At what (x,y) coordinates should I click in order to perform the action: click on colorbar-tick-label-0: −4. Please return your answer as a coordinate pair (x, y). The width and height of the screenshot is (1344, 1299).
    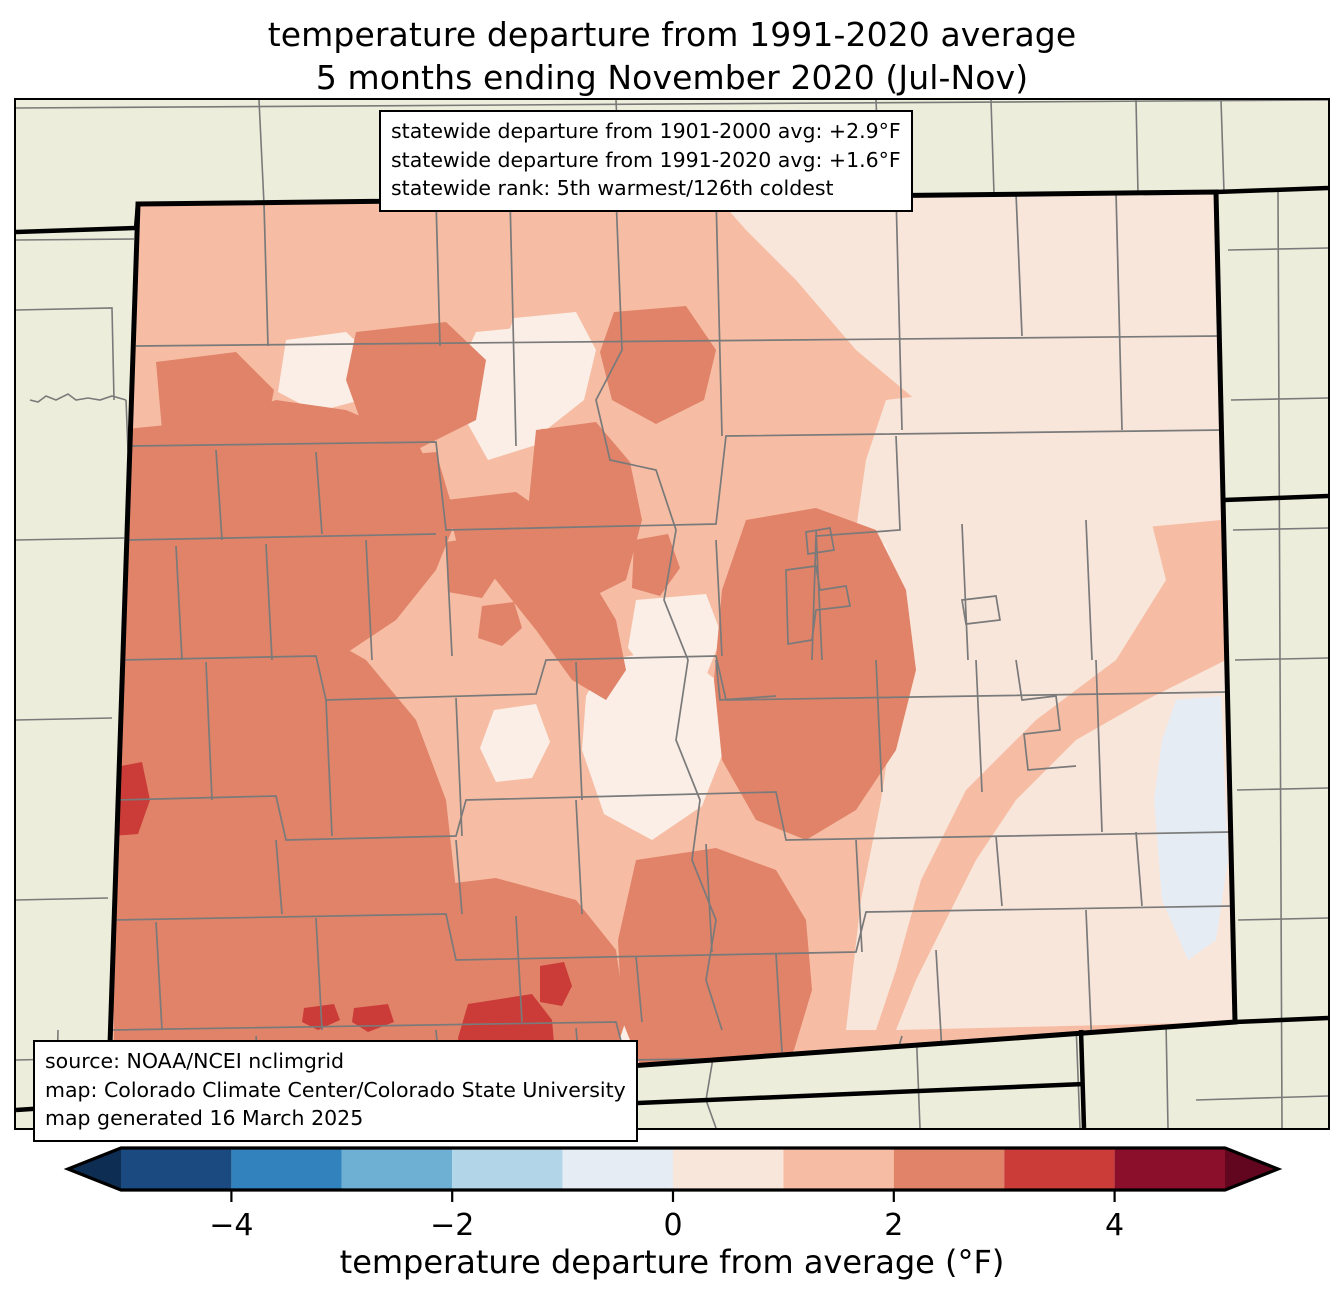
    Looking at the image, I should click on (231, 1225).